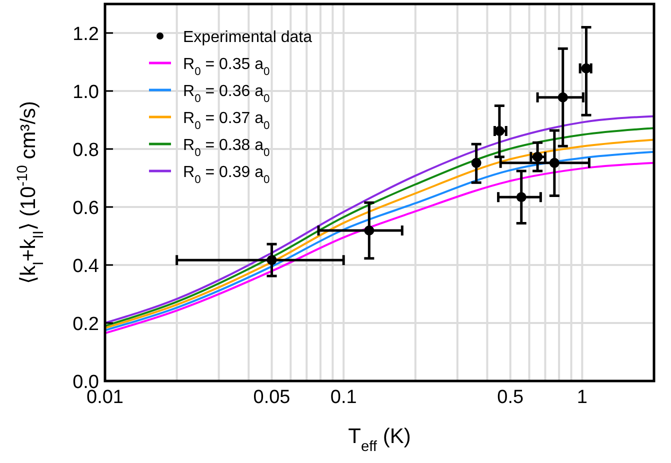 This screenshot has width=671, height=463. Describe the element at coordinates (226, 121) in the screenshot. I see `legend-label: R$_{0}$ = 0.37 a$_{0}$` at that location.